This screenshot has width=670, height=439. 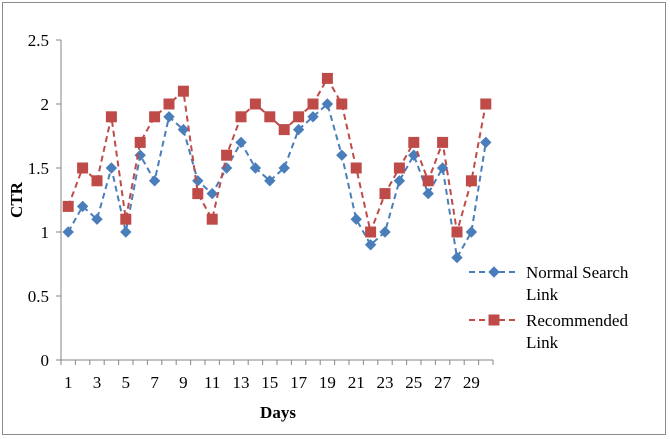 What do you see at coordinates (126, 382) in the screenshot?
I see `x-tick-label: 5` at bounding box center [126, 382].